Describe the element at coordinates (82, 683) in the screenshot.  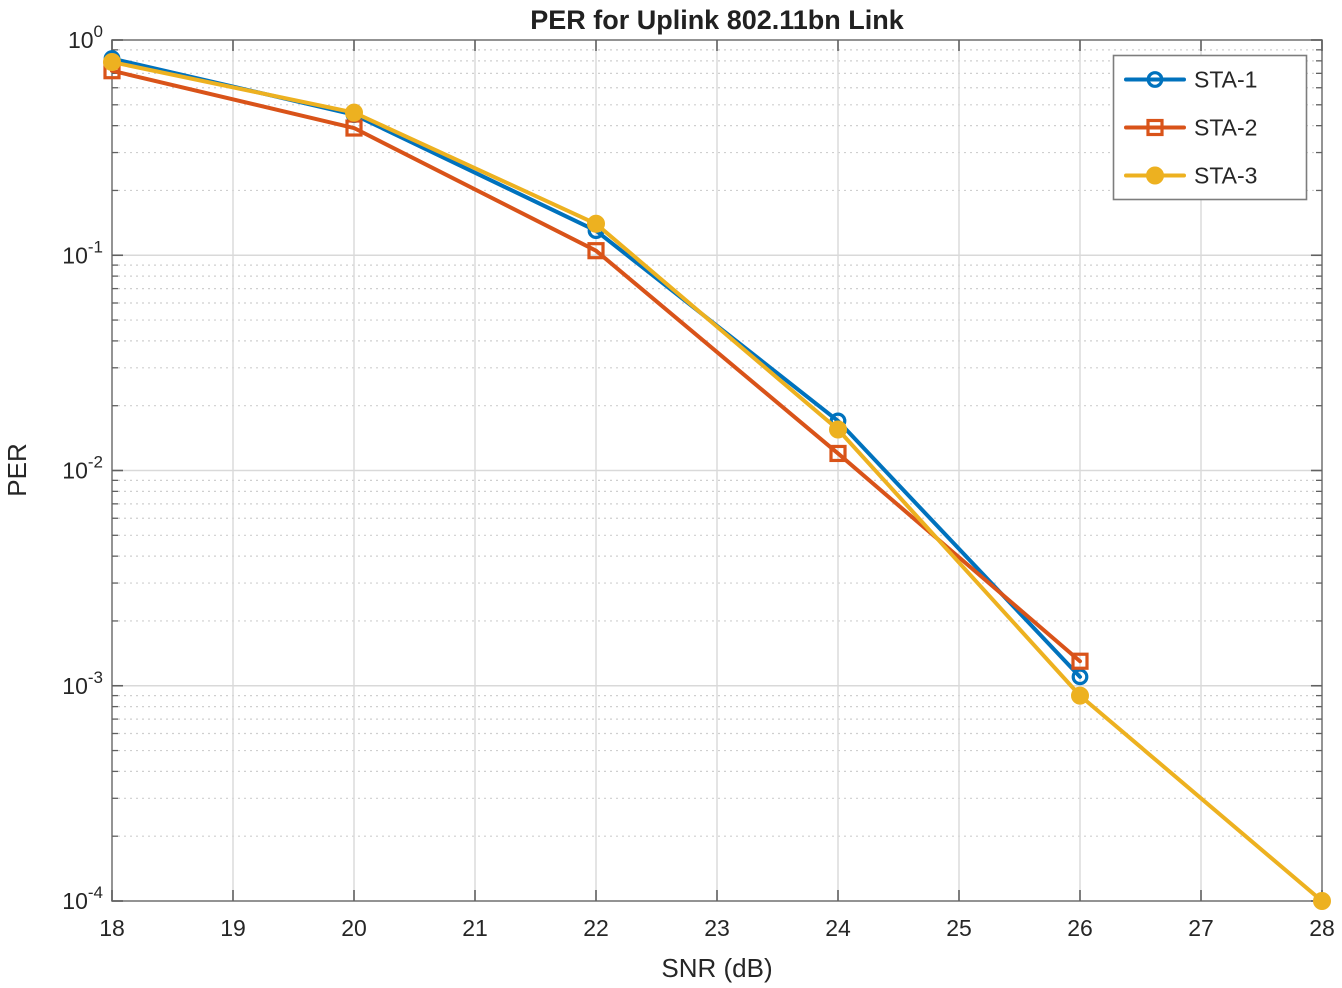
I see `y-tick-label: 10⁻³` at that location.